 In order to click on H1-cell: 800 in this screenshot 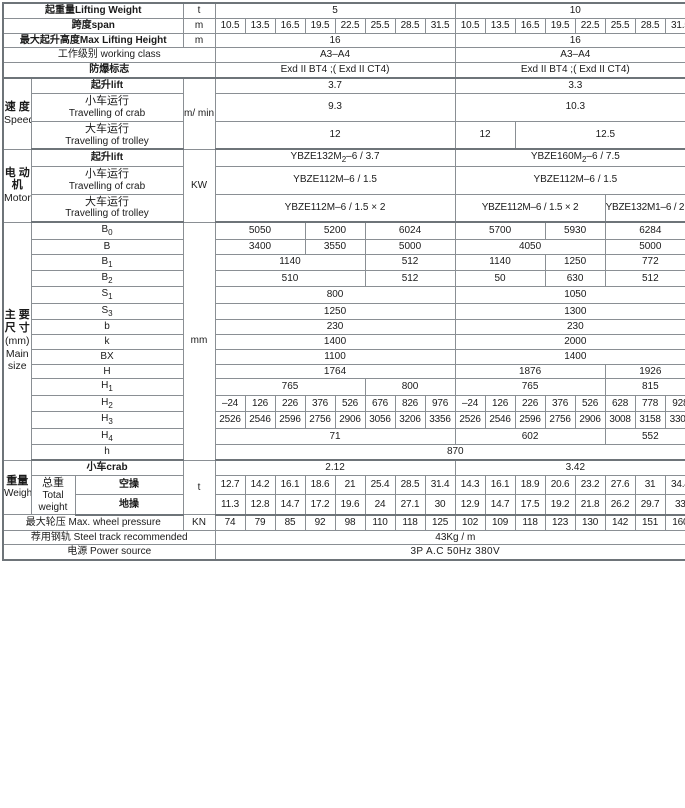, I will do `click(410, 387)`.